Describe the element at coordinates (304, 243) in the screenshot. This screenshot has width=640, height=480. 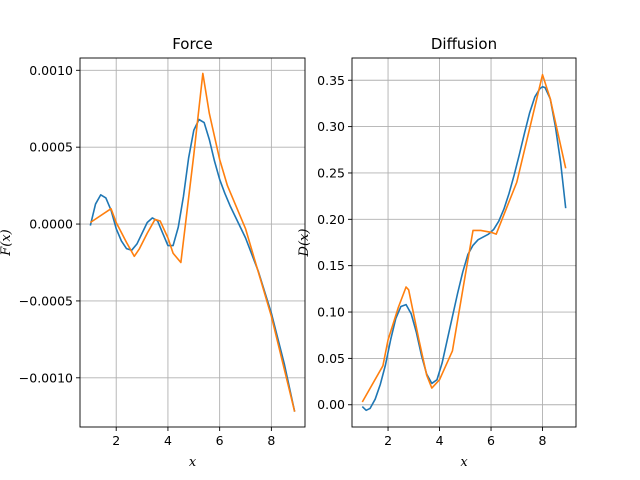
I see `diffusion-y-axis-label: D(x)` at that location.